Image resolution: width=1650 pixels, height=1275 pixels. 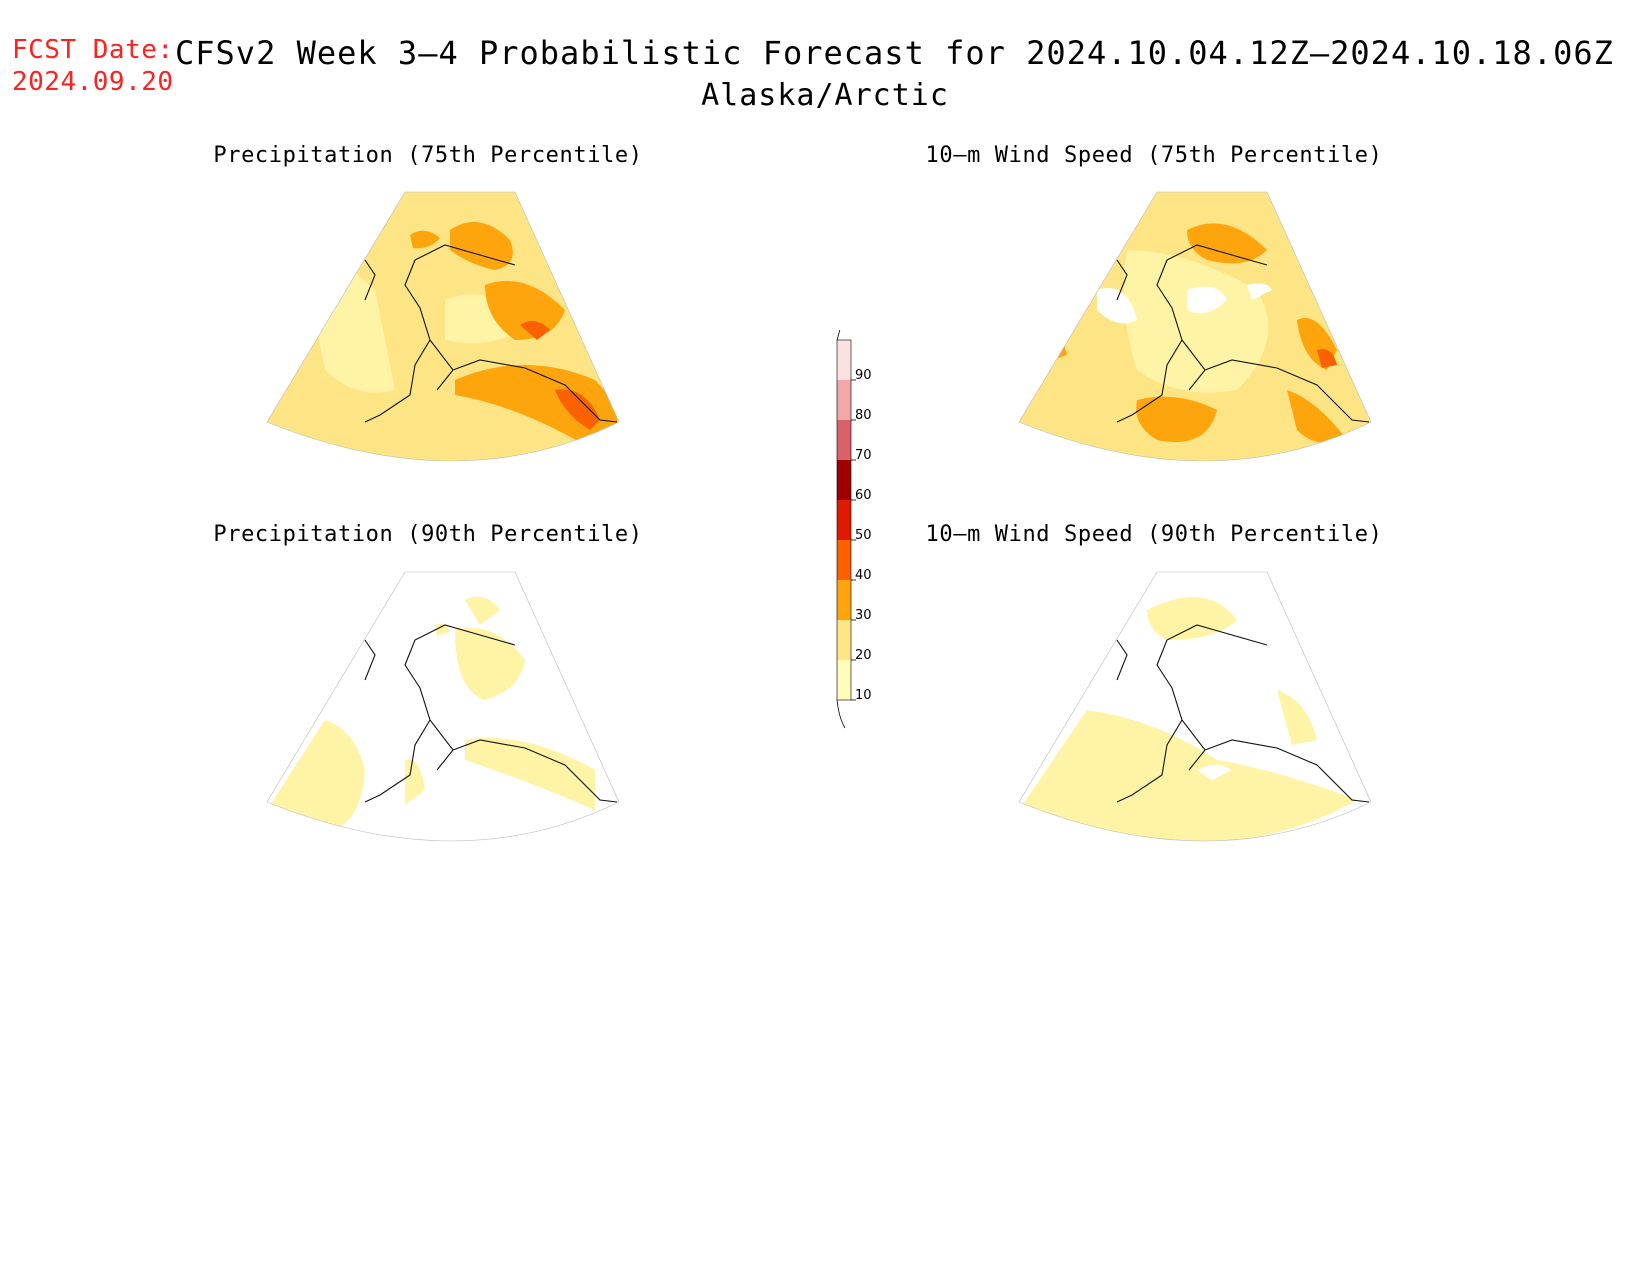 What do you see at coordinates (863, 535) in the screenshot?
I see `legend-label: 50` at bounding box center [863, 535].